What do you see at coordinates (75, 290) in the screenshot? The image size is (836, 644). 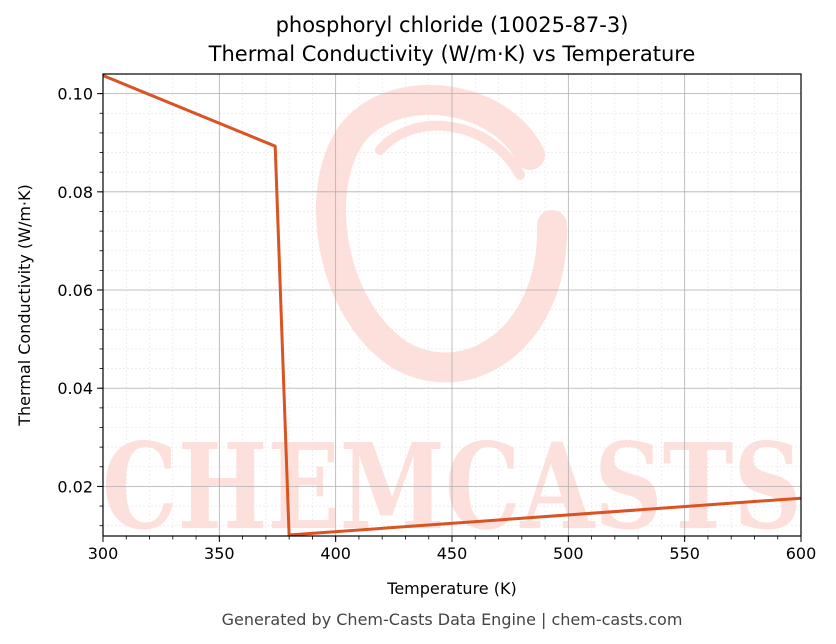 I see `y-tick-label: 0.06` at bounding box center [75, 290].